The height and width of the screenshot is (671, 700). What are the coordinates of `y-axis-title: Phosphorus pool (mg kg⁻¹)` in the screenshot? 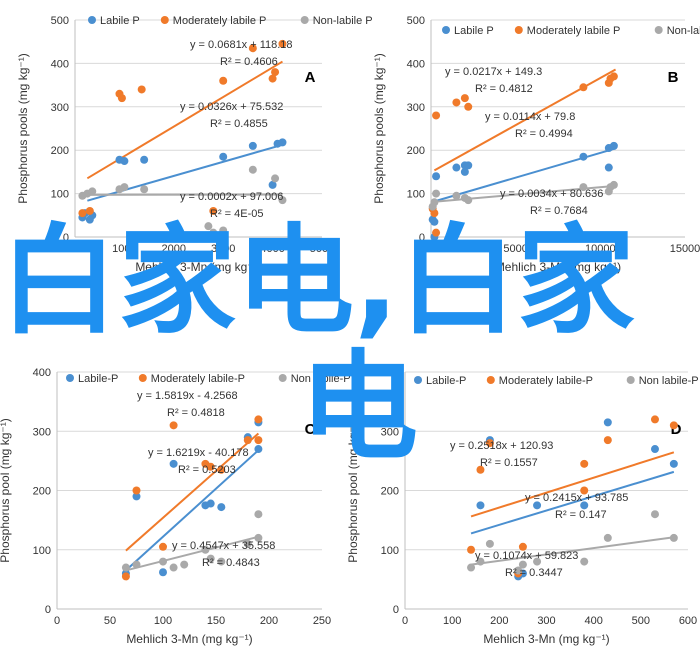 It's located at (353, 490).